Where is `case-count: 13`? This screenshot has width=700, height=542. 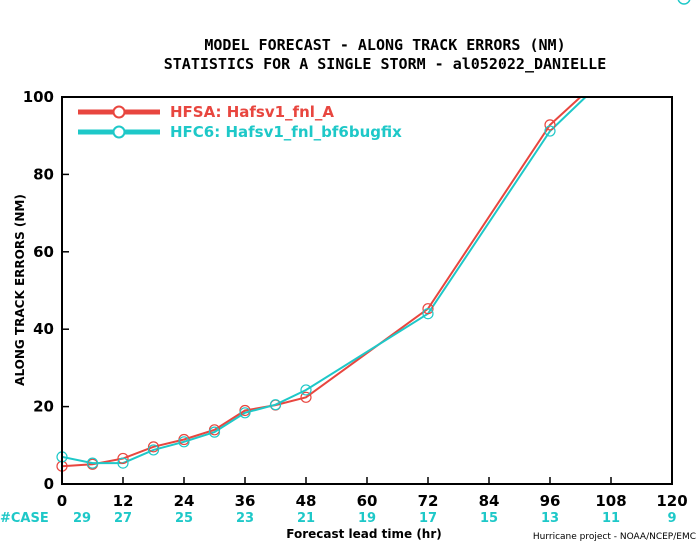 case-count: 13 is located at coordinates (550, 518).